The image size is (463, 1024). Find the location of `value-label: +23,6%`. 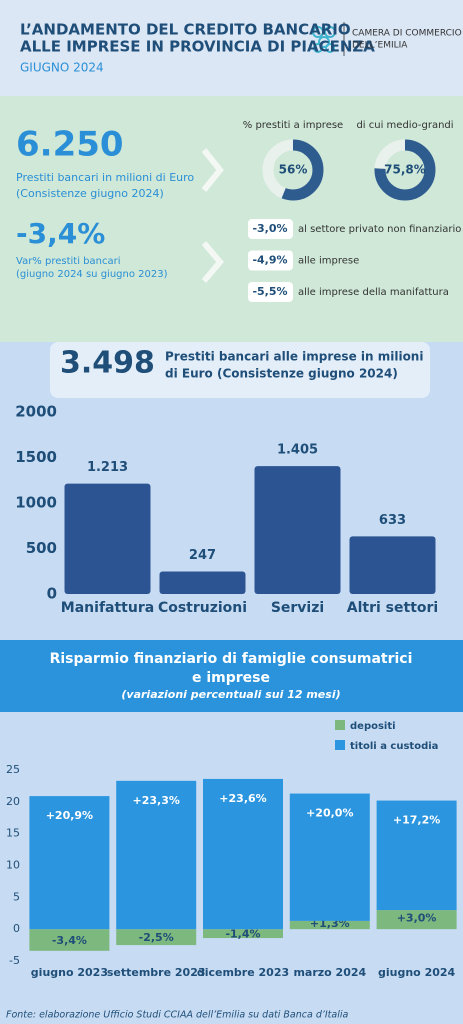

value-label: +23,6% is located at coordinates (242, 798).